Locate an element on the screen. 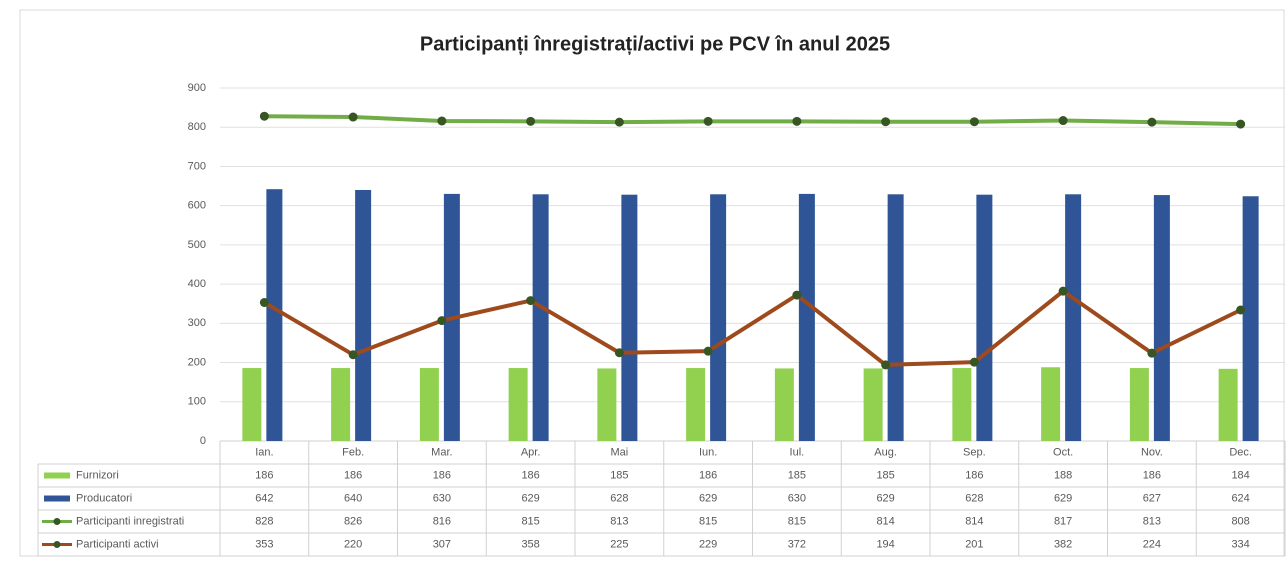 The width and height of the screenshot is (1288, 562). y-tick-label: 700 is located at coordinates (197, 166).